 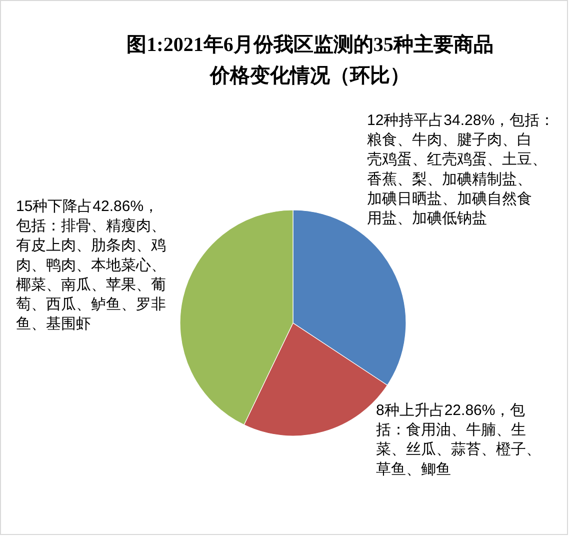 I want to click on data-label: 8种上升占22.86%，包括：食用油、牛腩、生菜、丝瓜、蒜苔、橙子、草鱼、鲫鱼, so click(x=458, y=440).